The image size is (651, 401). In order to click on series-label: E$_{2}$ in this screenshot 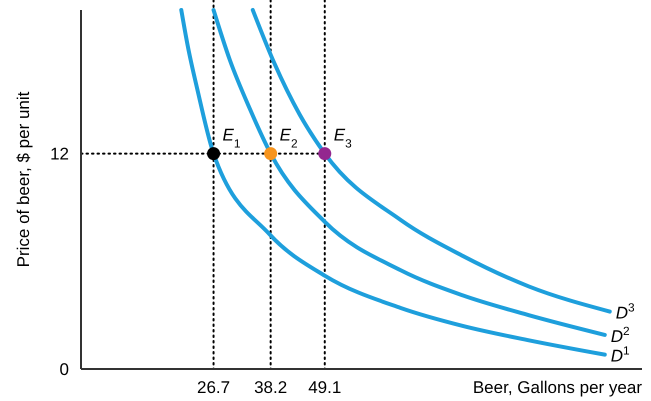, I will do `click(289, 138)`.